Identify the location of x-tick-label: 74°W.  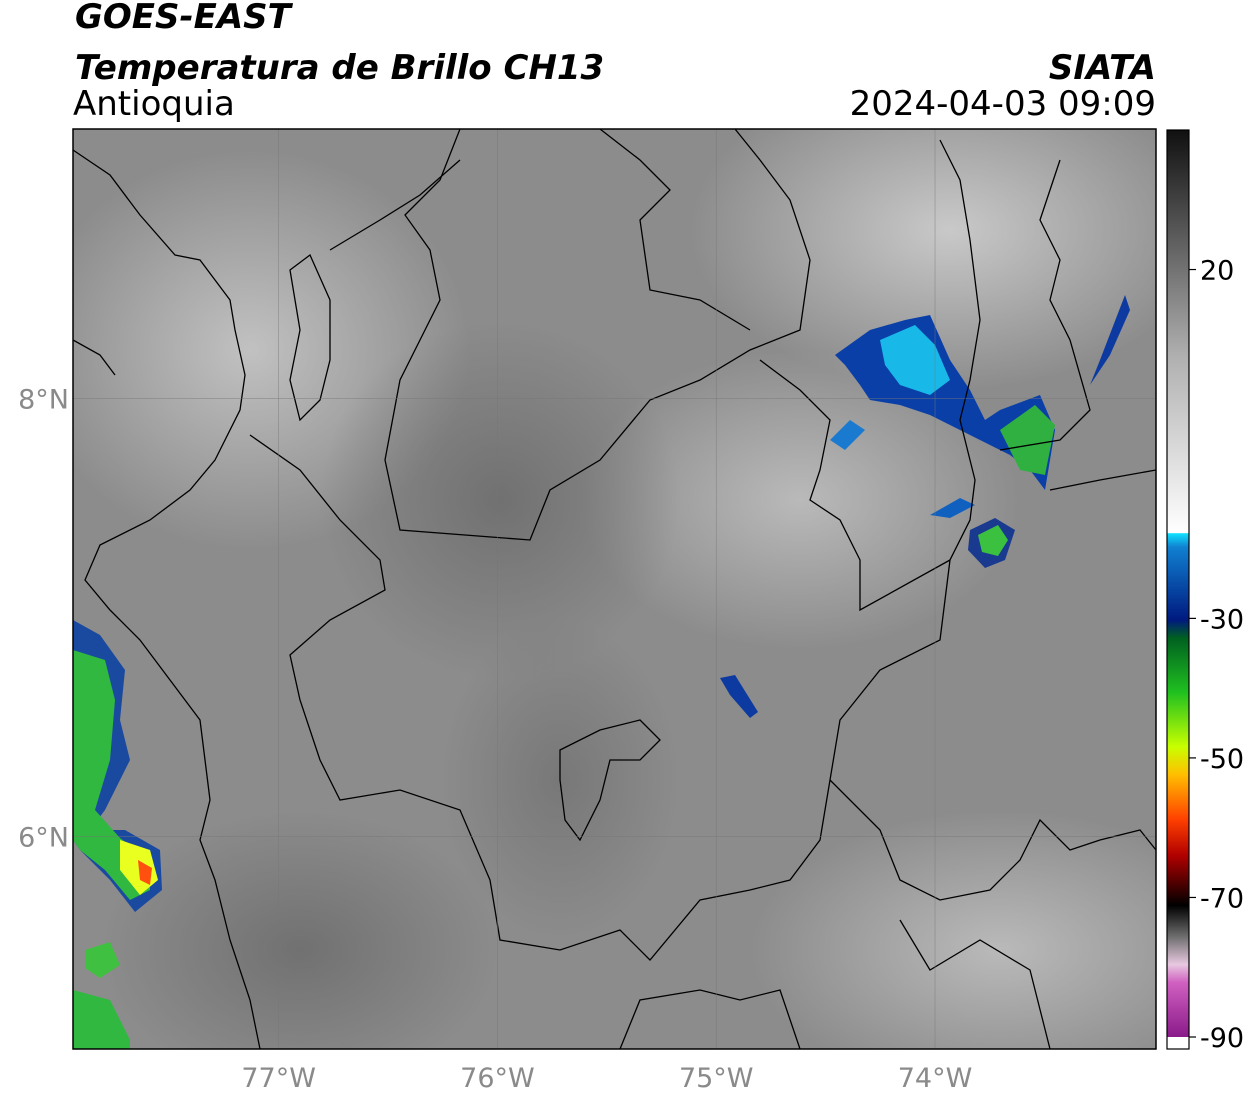
(935, 1078).